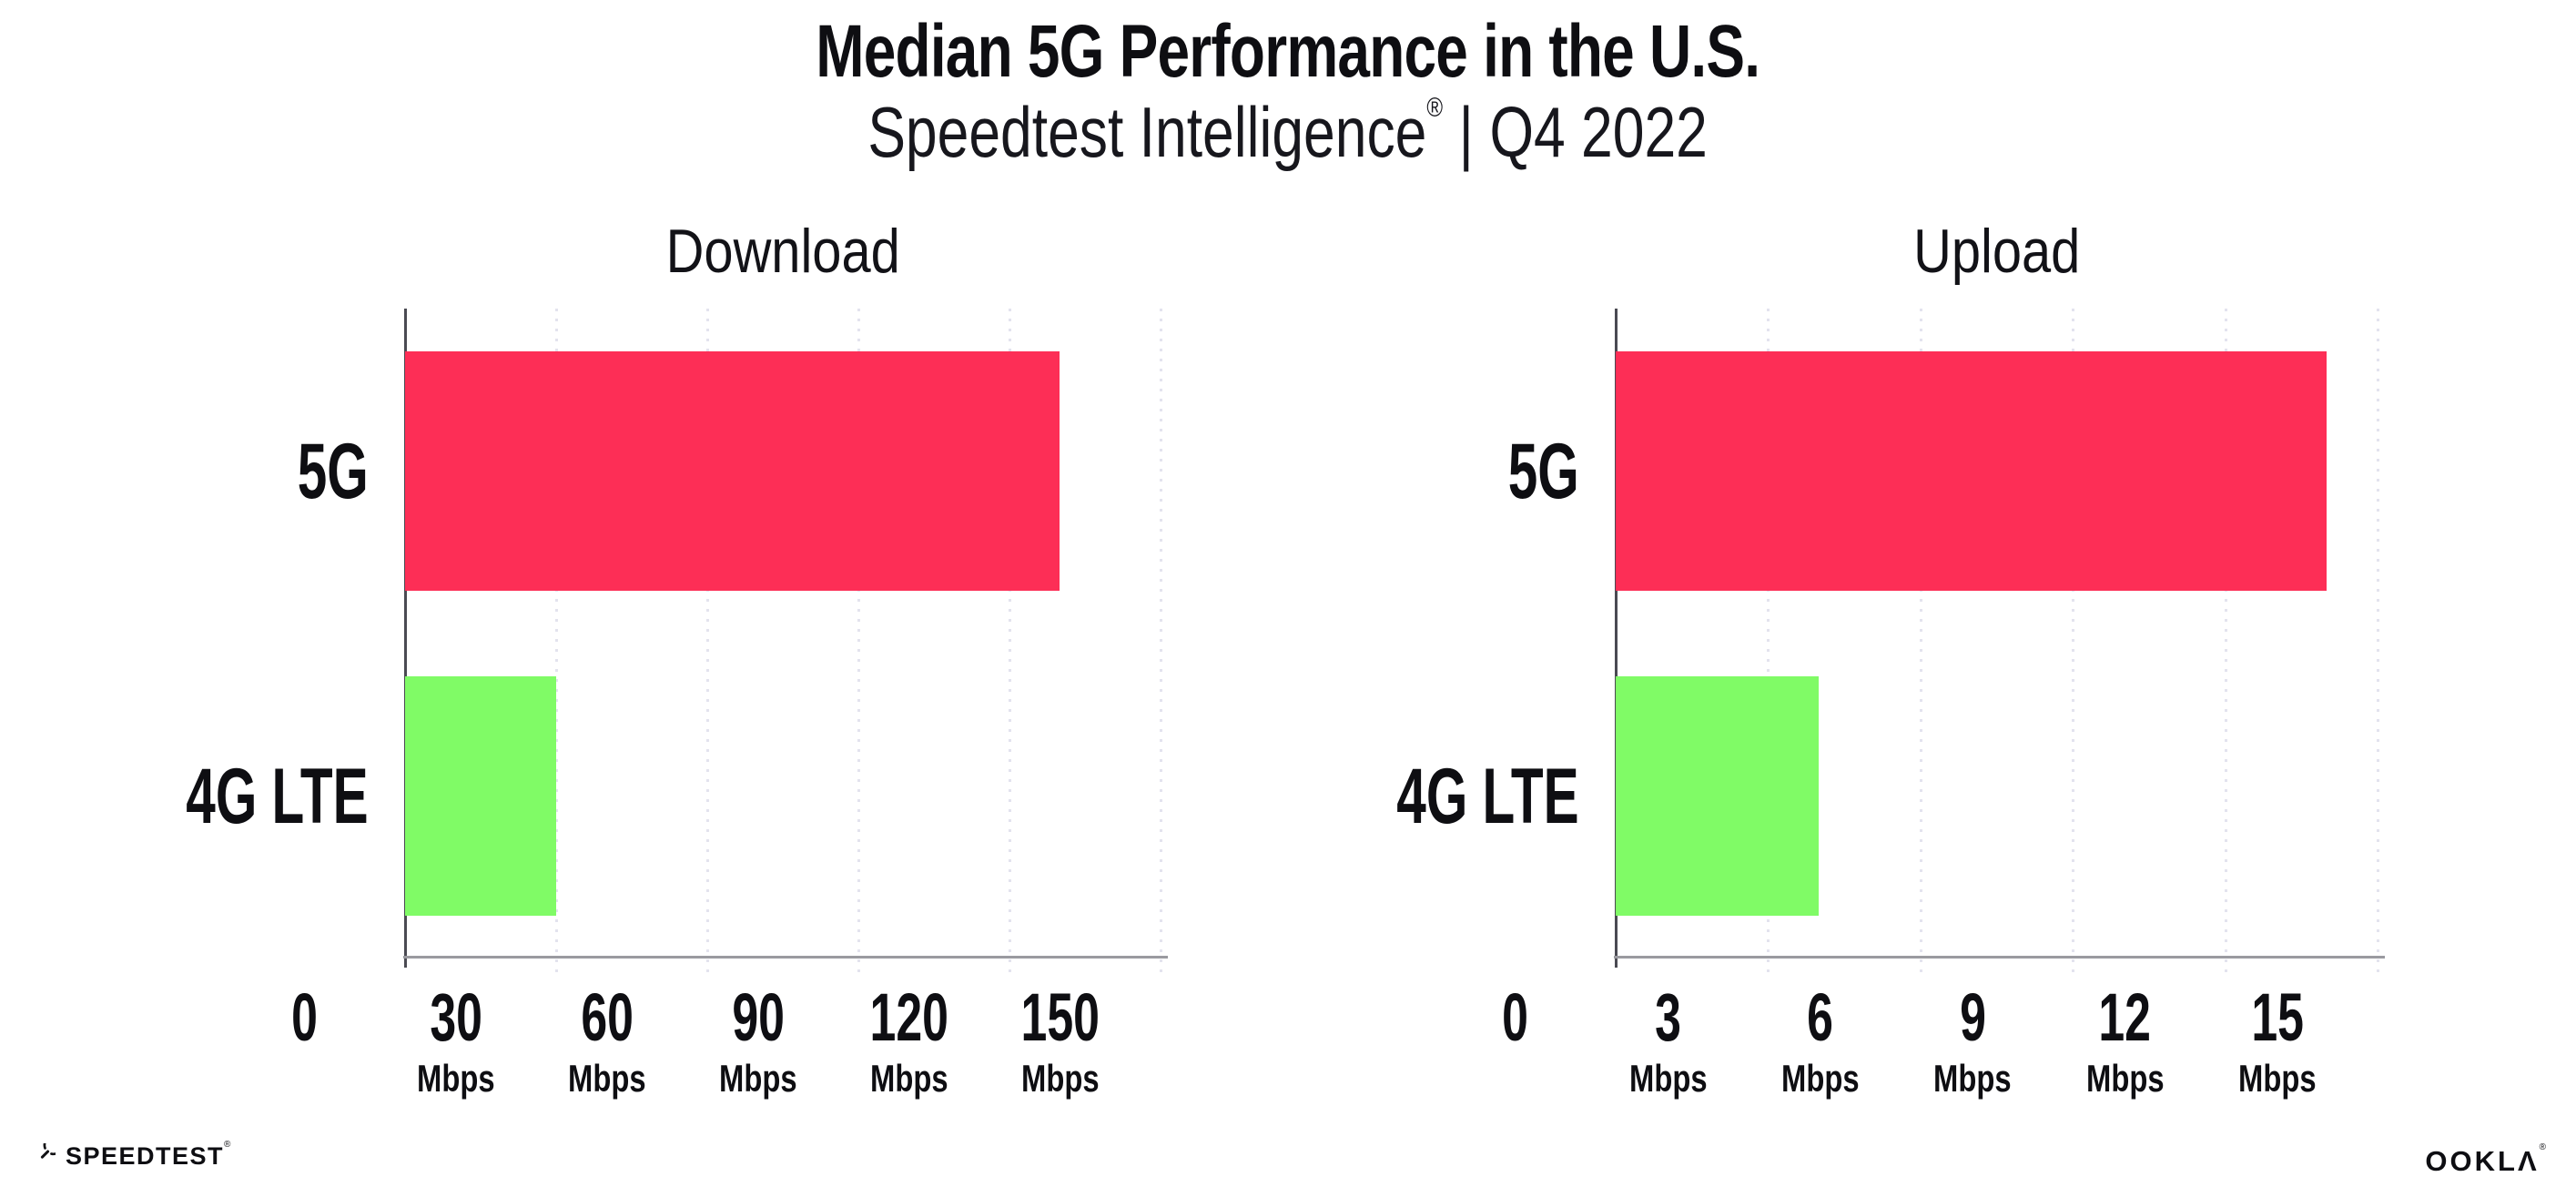 This screenshot has width=2576, height=1197. What do you see at coordinates (2125, 1017) in the screenshot?
I see `x-tick-value: 12` at bounding box center [2125, 1017].